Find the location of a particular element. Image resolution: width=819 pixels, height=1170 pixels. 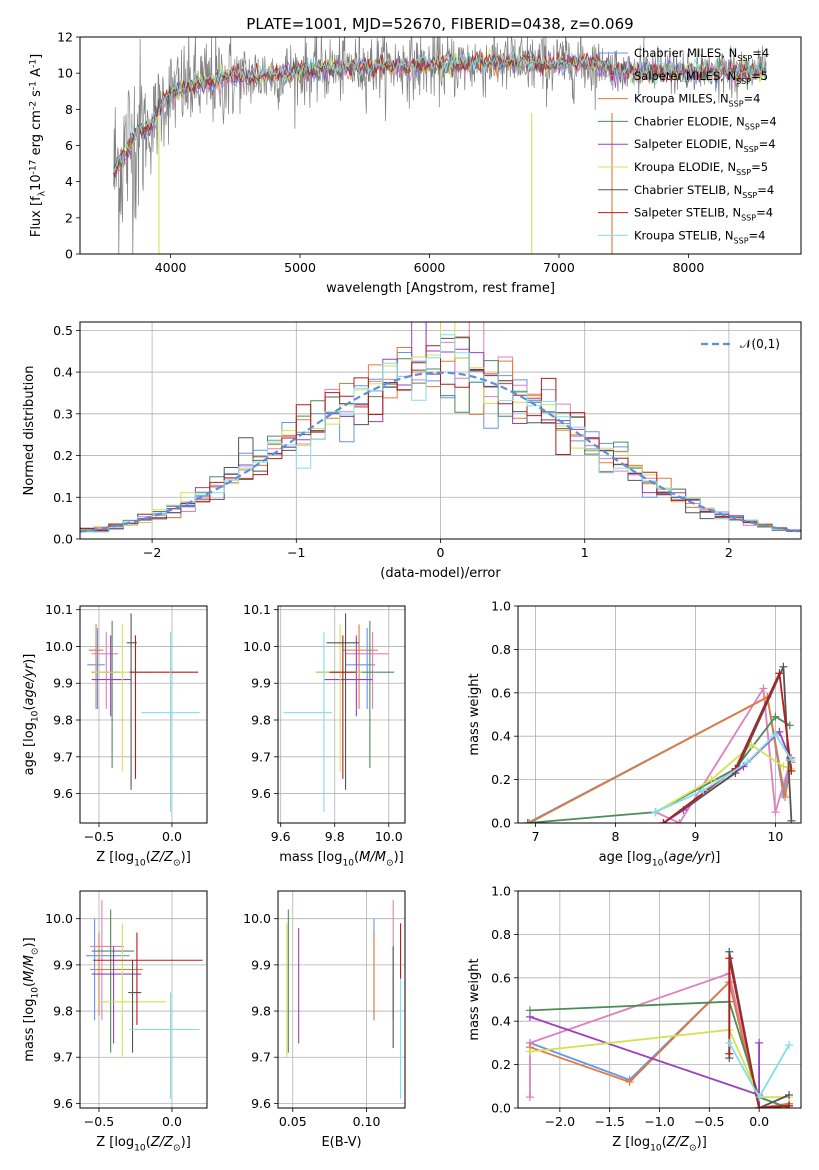

x-tick-label: −1.5 is located at coordinates (609, 1121).